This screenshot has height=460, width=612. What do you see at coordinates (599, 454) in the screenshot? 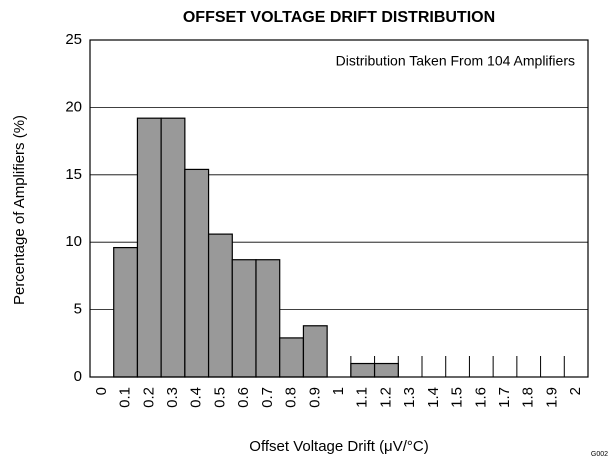
I see `figure-note: G002` at bounding box center [599, 454].